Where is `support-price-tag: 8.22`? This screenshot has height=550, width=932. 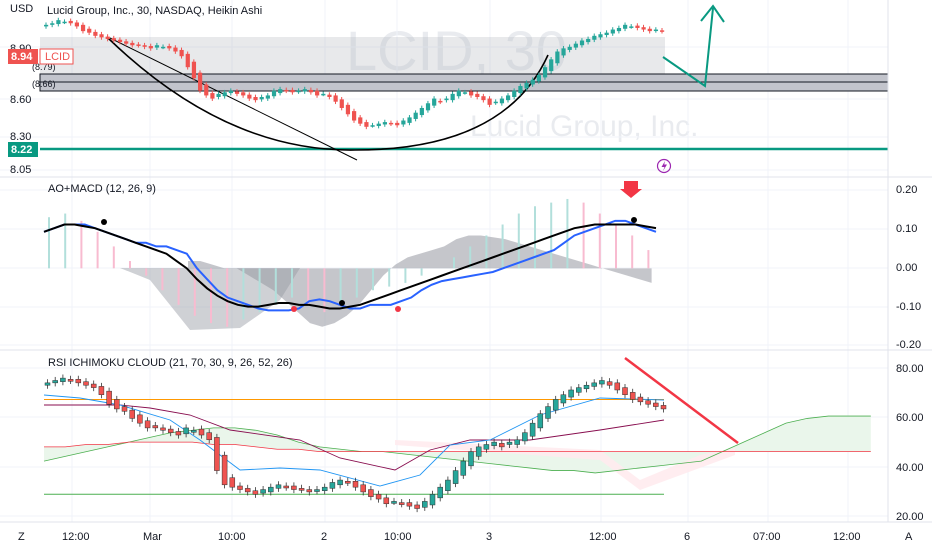
support-price-tag: 8.22 is located at coordinates (23, 149).